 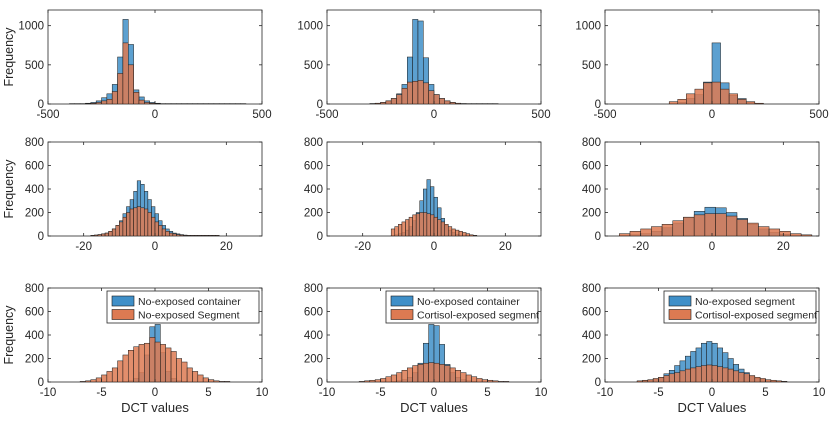 I want to click on y-tick-label: 800, so click(x=34, y=289).